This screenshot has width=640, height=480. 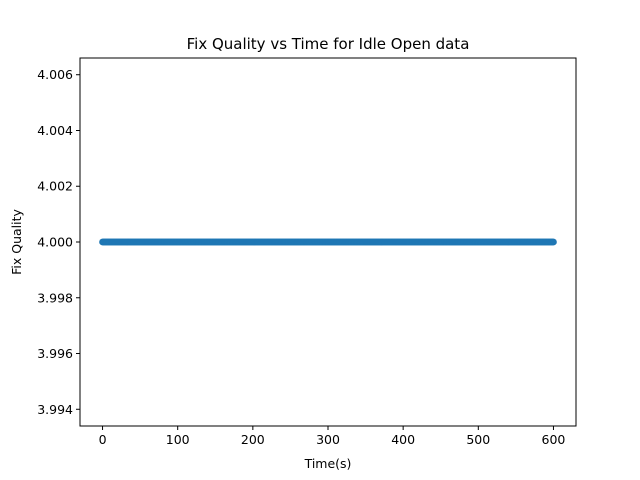 What do you see at coordinates (553, 242) in the screenshot?
I see `data-point` at bounding box center [553, 242].